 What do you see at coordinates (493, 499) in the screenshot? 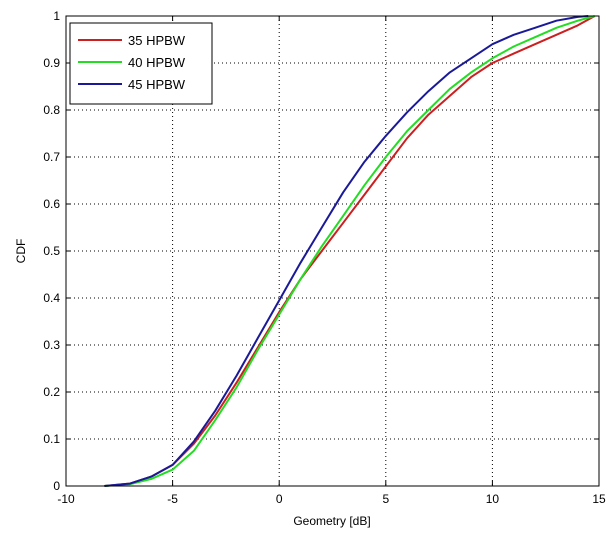
I see `x-tick-label: 10` at bounding box center [493, 499].